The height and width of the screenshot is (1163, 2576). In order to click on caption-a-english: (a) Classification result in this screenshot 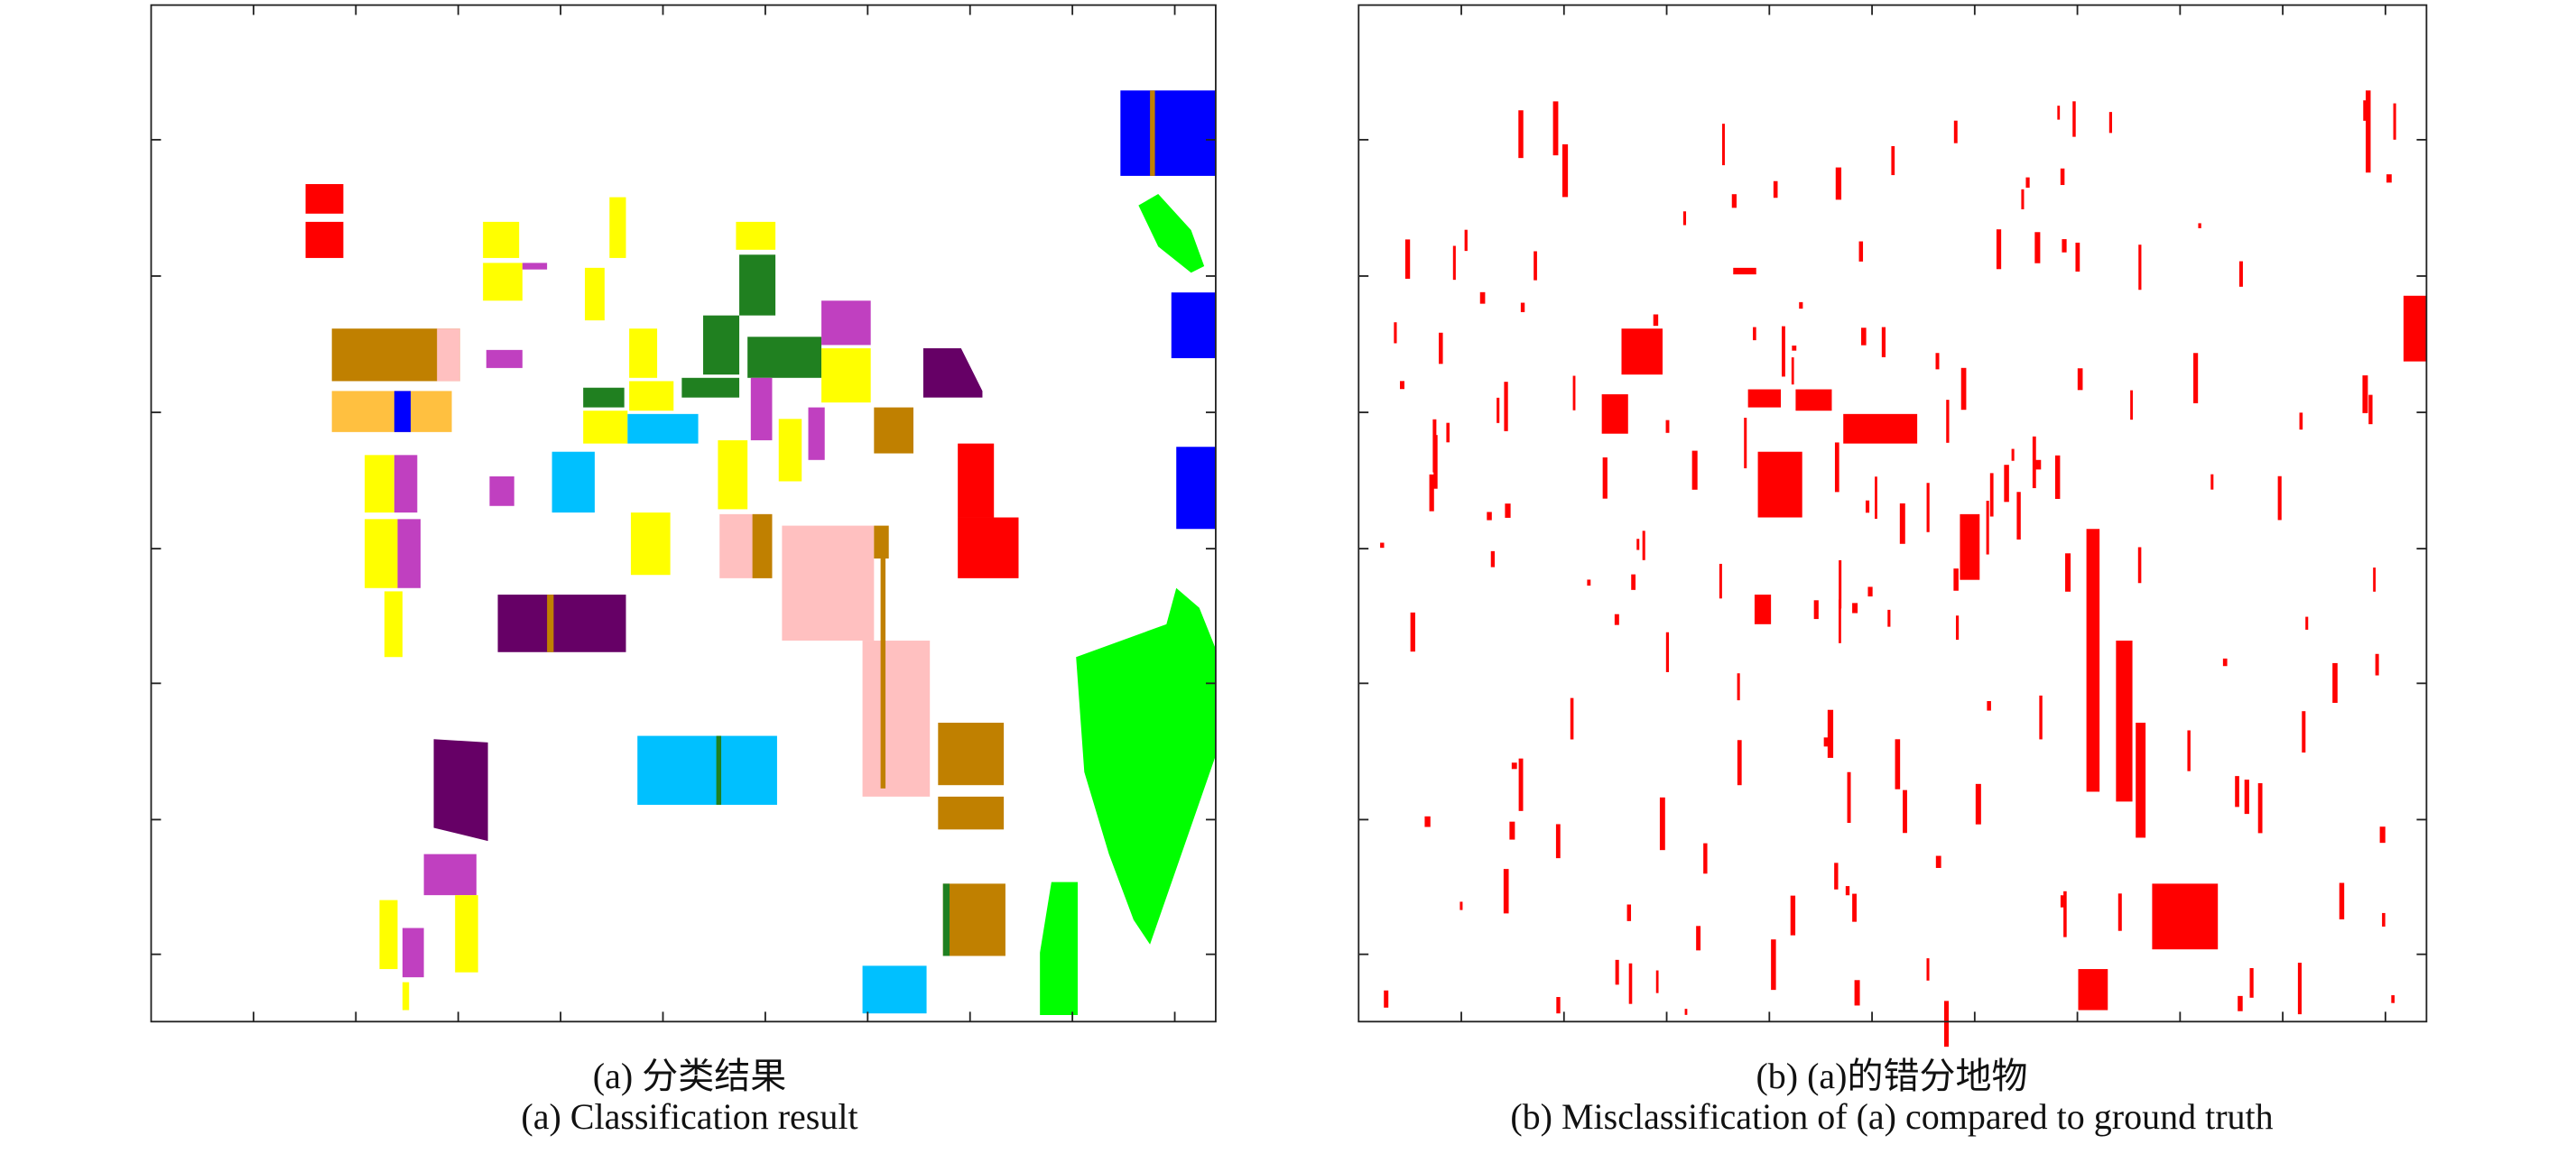, I will do `click(689, 1116)`.